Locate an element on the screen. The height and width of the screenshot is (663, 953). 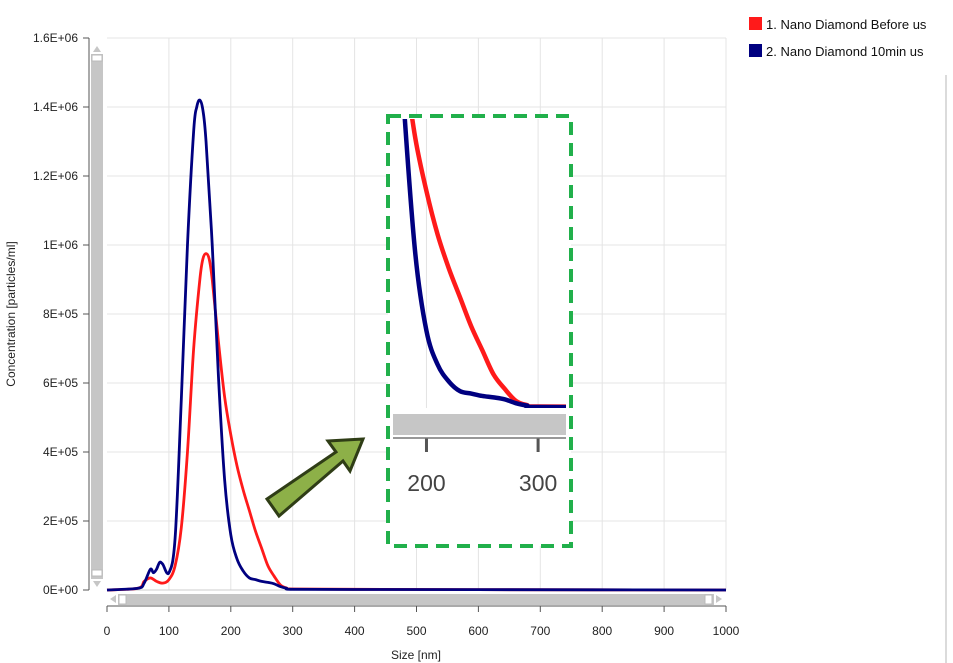
x-tick-label: 700 is located at coordinates (540, 631).